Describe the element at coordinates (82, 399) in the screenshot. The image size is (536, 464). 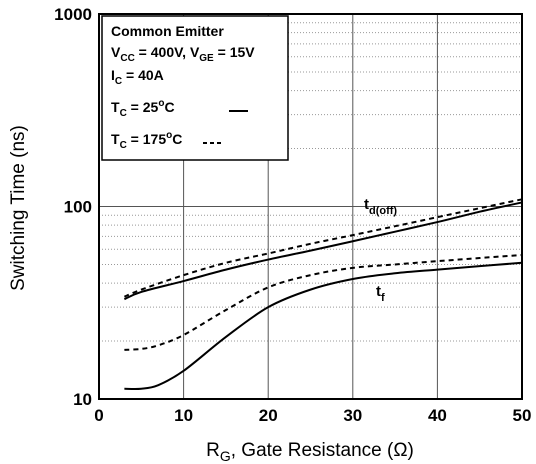
I see `y-tick-label: 10` at that location.